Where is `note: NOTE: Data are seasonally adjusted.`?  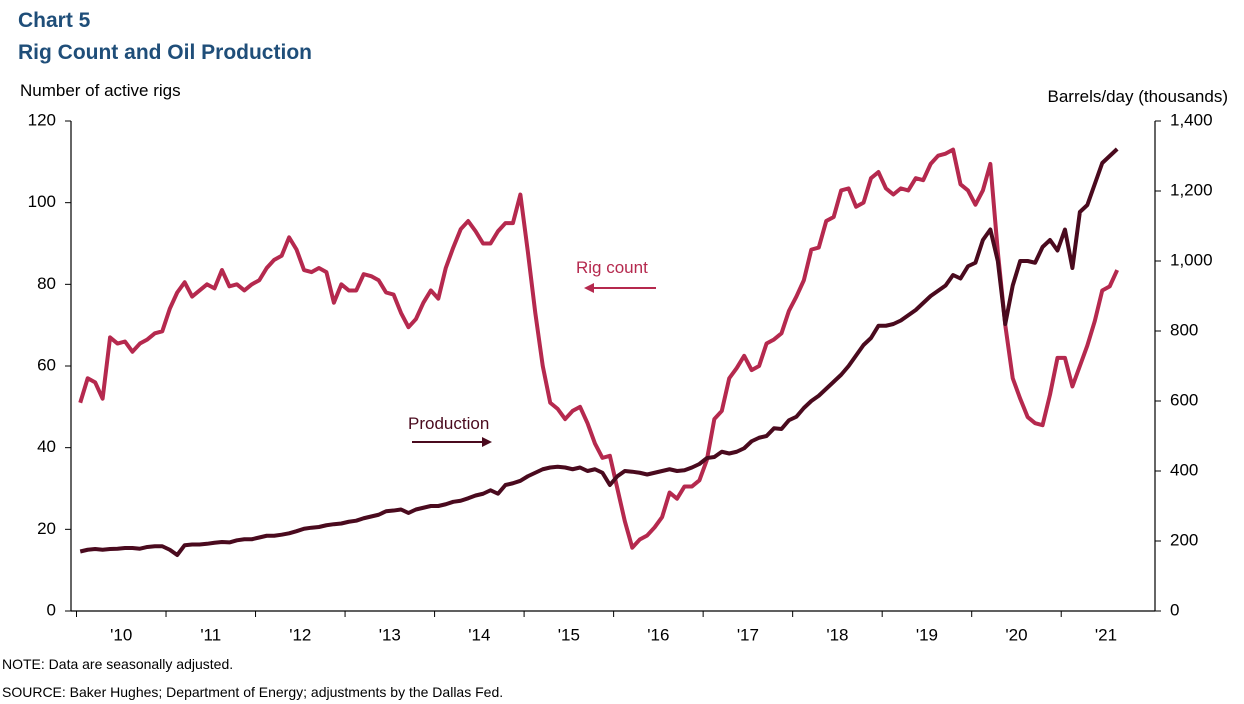
note: NOTE: Data are seasonally adjusted. is located at coordinates (117, 664).